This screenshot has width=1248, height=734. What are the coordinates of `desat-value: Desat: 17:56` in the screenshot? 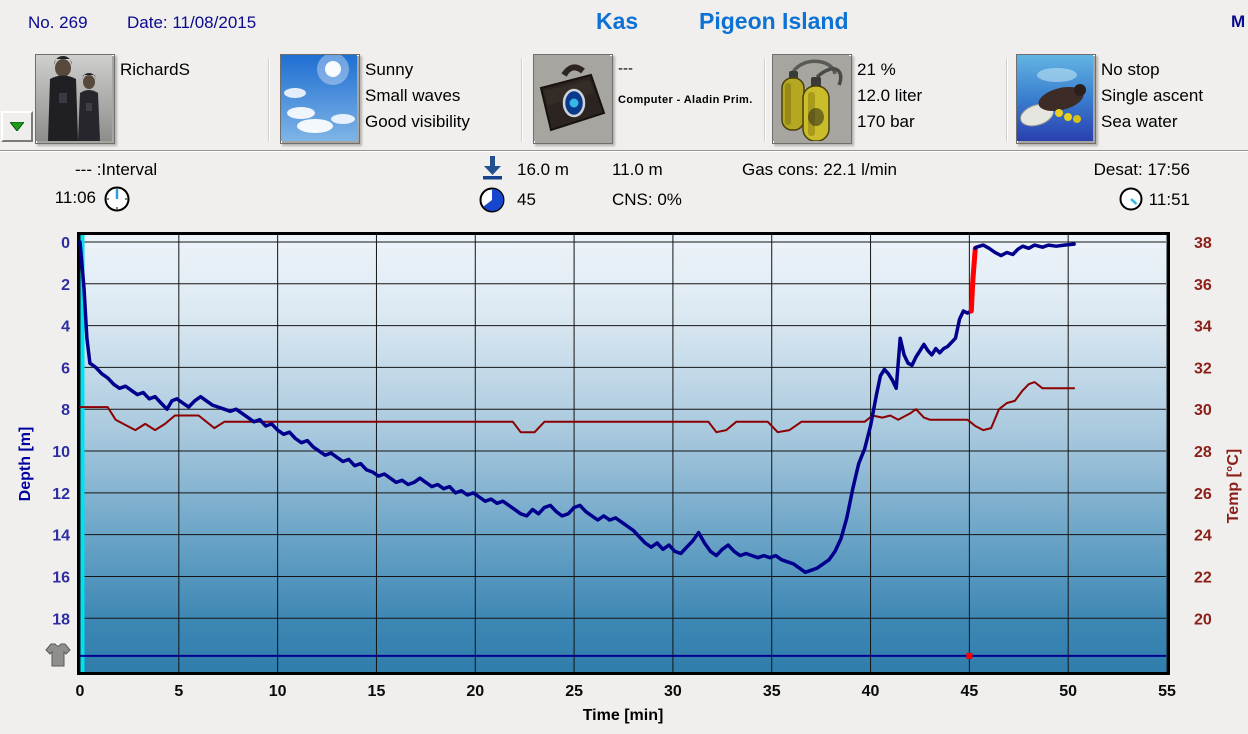 It's located at (1141, 169).